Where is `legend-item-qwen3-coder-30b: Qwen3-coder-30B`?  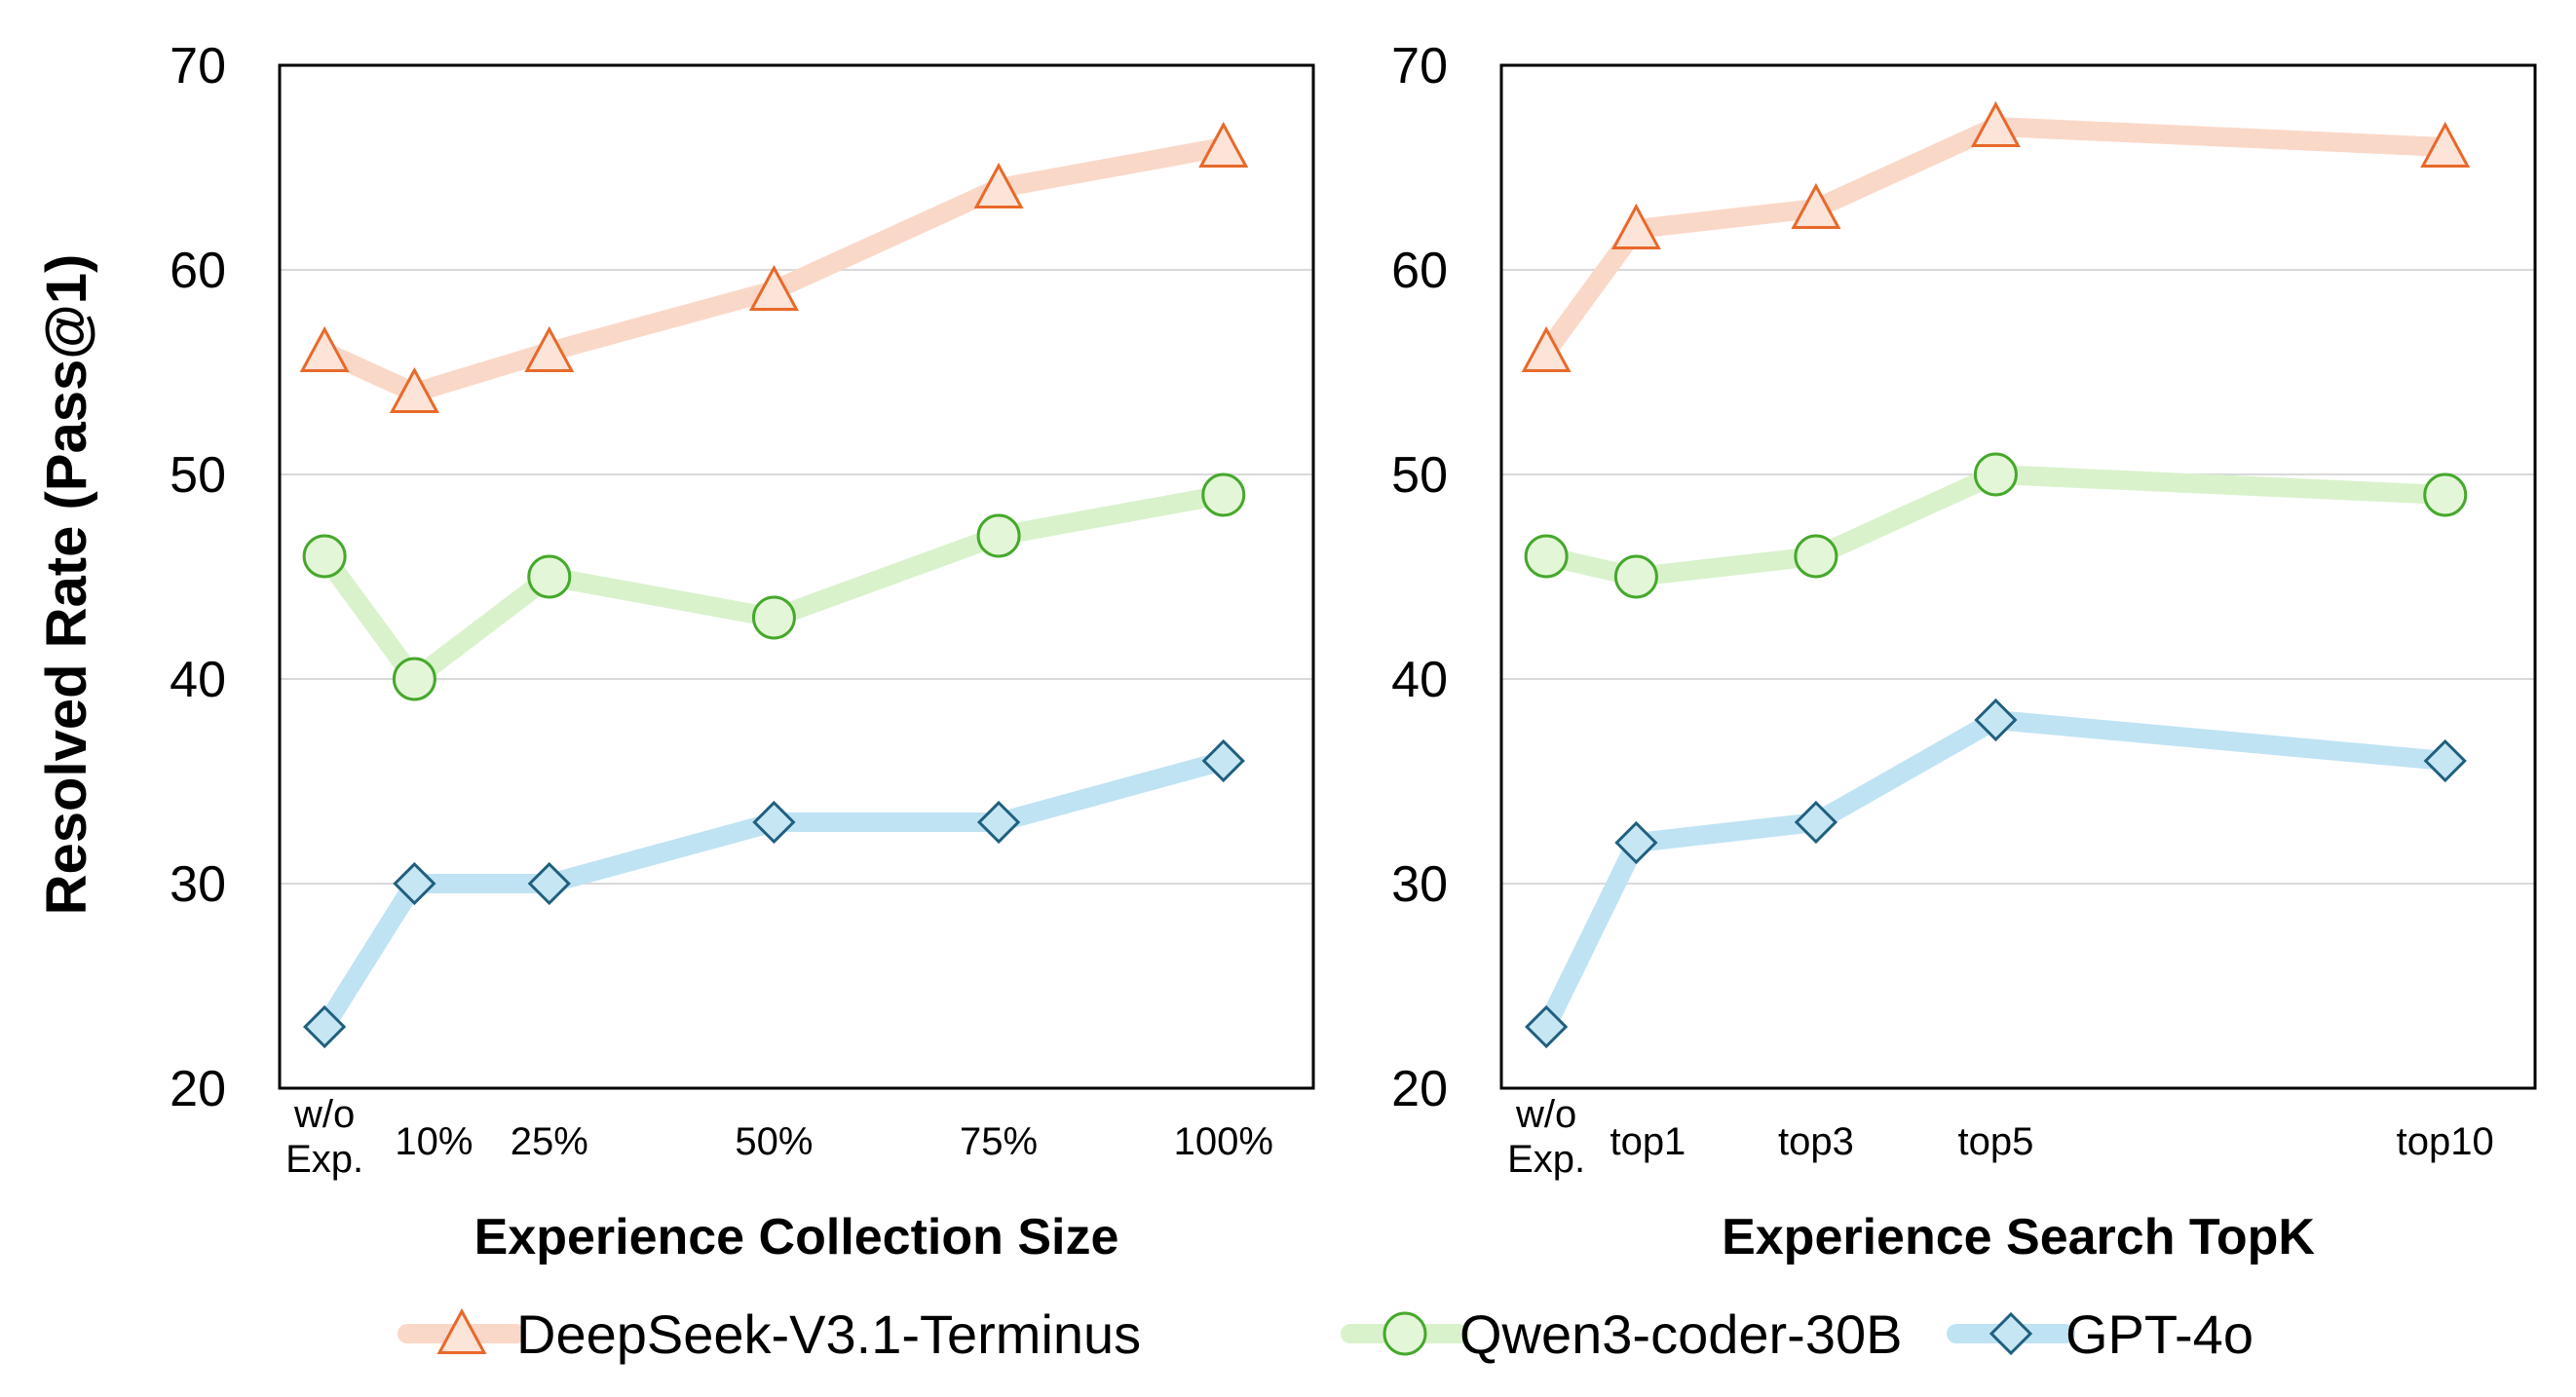 legend-item-qwen3-coder-30b: Qwen3-coder-30B is located at coordinates (1621, 1334).